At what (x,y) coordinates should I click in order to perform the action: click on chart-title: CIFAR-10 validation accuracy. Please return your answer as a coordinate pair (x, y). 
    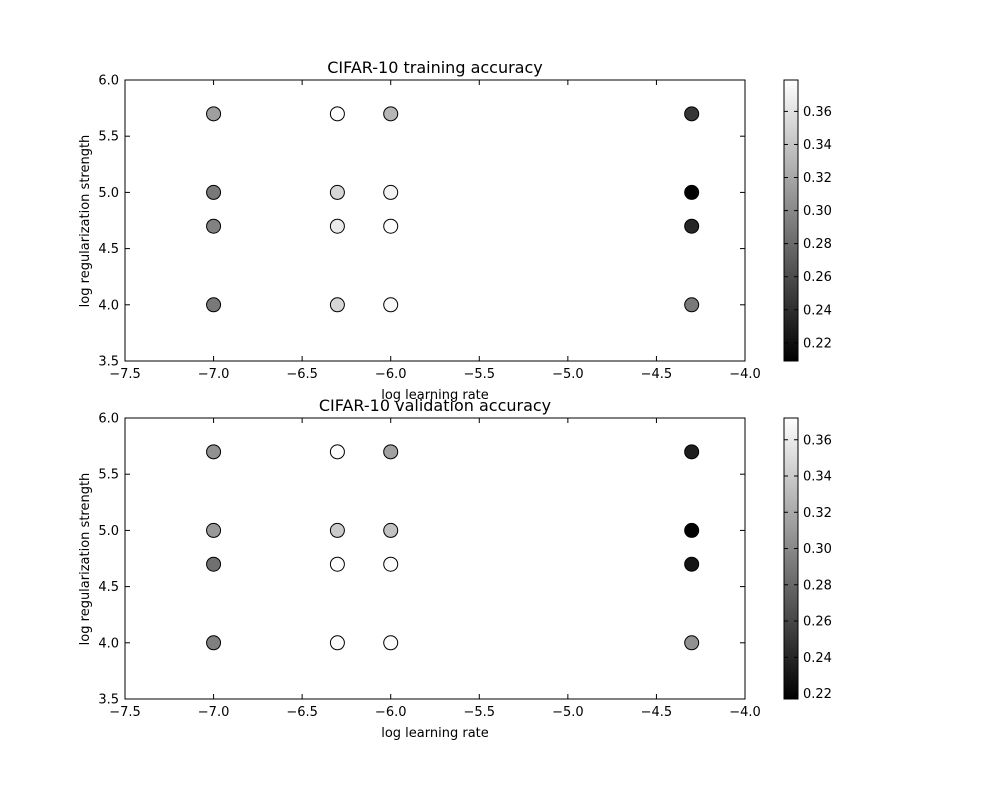
    Looking at the image, I should click on (435, 405).